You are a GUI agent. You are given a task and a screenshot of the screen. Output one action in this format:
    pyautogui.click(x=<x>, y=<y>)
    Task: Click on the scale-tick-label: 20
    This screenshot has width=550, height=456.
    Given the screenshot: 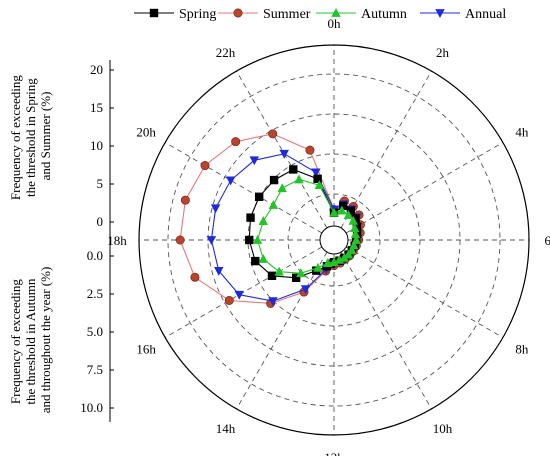 What is the action you would take?
    pyautogui.click(x=96, y=69)
    